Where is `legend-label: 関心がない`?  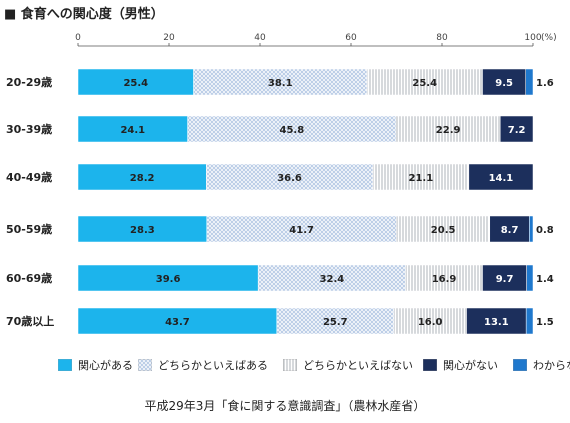 legend-label: 関心がない is located at coordinates (470, 365).